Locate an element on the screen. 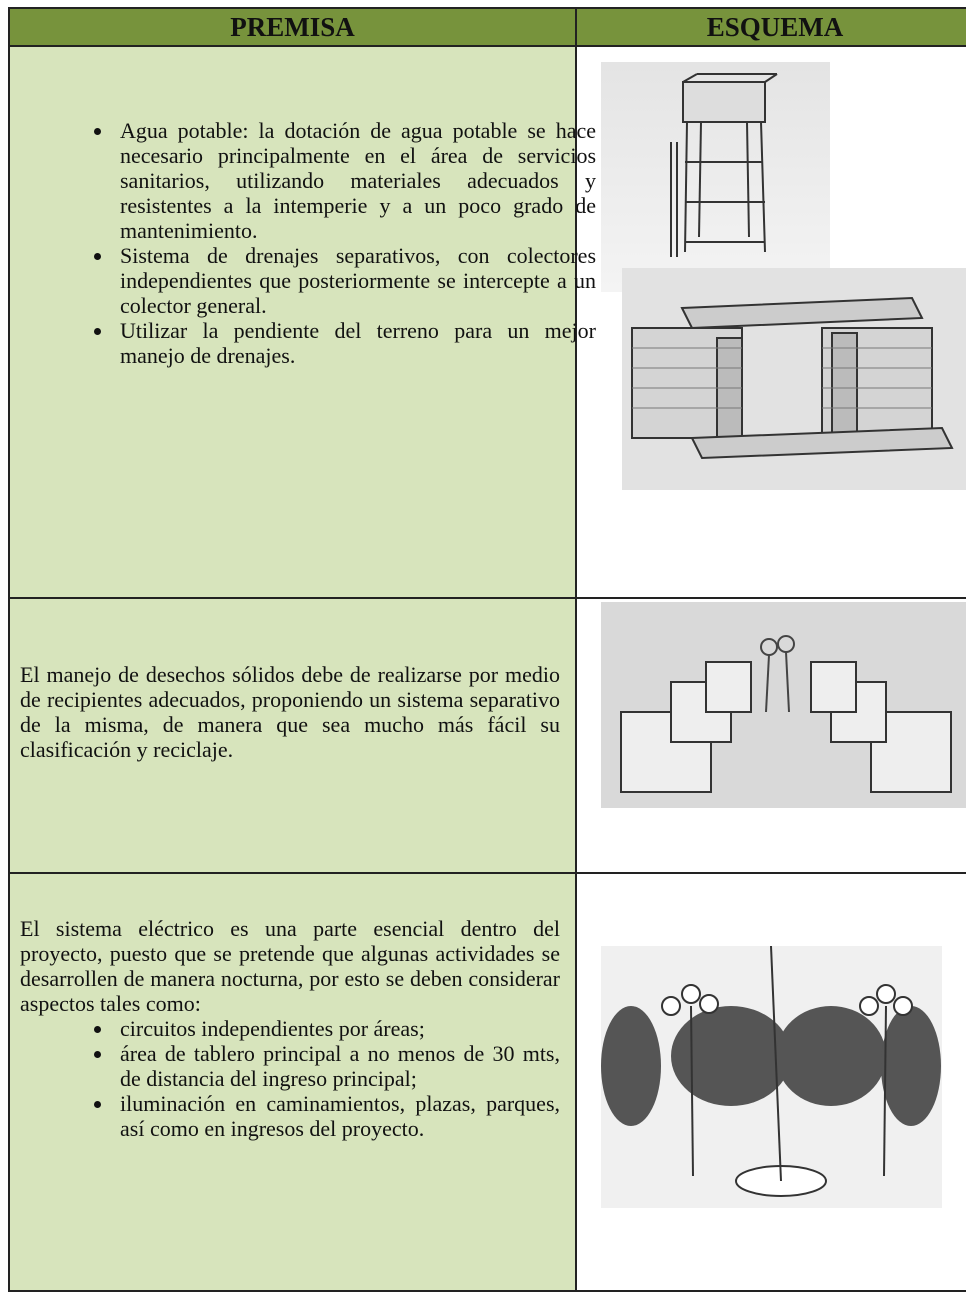 This screenshot has height=1292, width=966. drainage-sketch is located at coordinates (794, 379).